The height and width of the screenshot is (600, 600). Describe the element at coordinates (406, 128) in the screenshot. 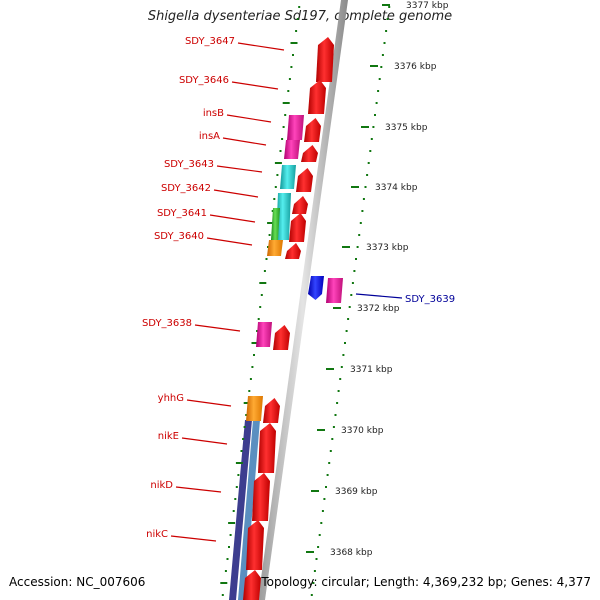

I see `scale-label: 3375 kbp` at that location.